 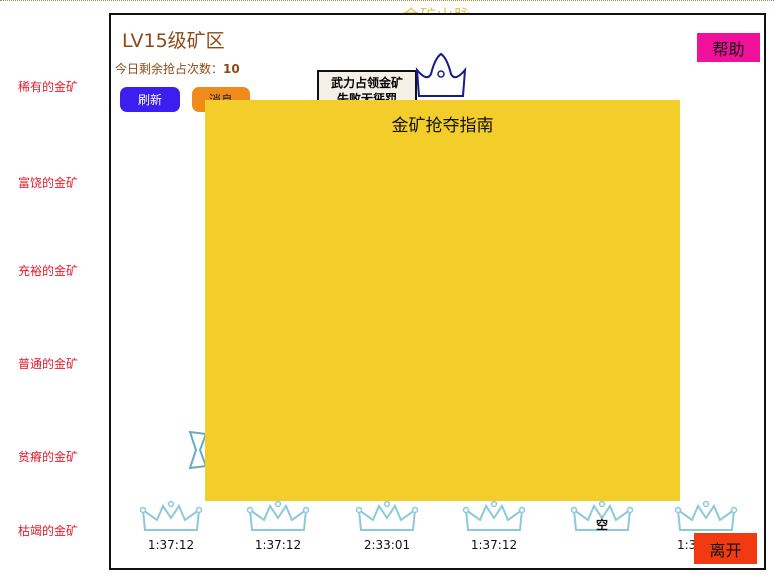 What do you see at coordinates (48, 87) in the screenshot?
I see `sidebar-item-rare: 稀有的金矿` at bounding box center [48, 87].